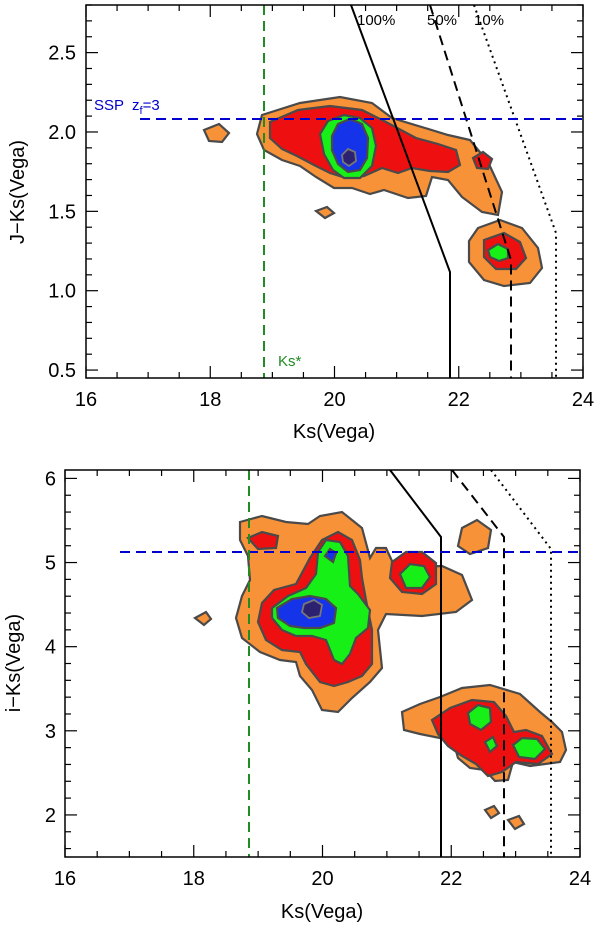  Describe the element at coordinates (516, 822) in the screenshot. I see `bottom-contour-lowest-tiny2` at that location.